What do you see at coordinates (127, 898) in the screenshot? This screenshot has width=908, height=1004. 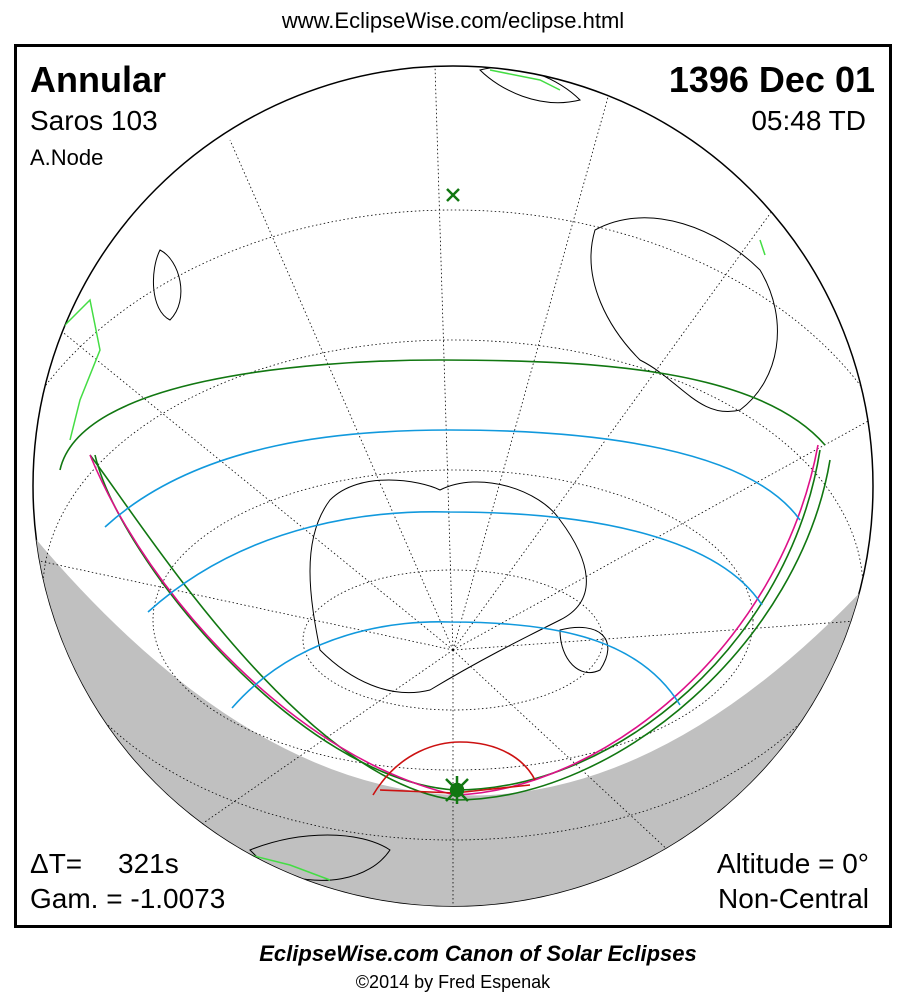 I see `gamma: Gam. = -1.0073` at bounding box center [127, 898].